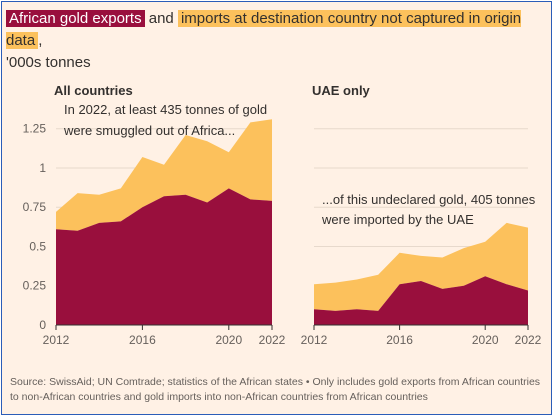 This screenshot has width=555, height=418. What do you see at coordinates (35, 286) in the screenshot?
I see `y-tick-label: 0.25` at bounding box center [35, 286].